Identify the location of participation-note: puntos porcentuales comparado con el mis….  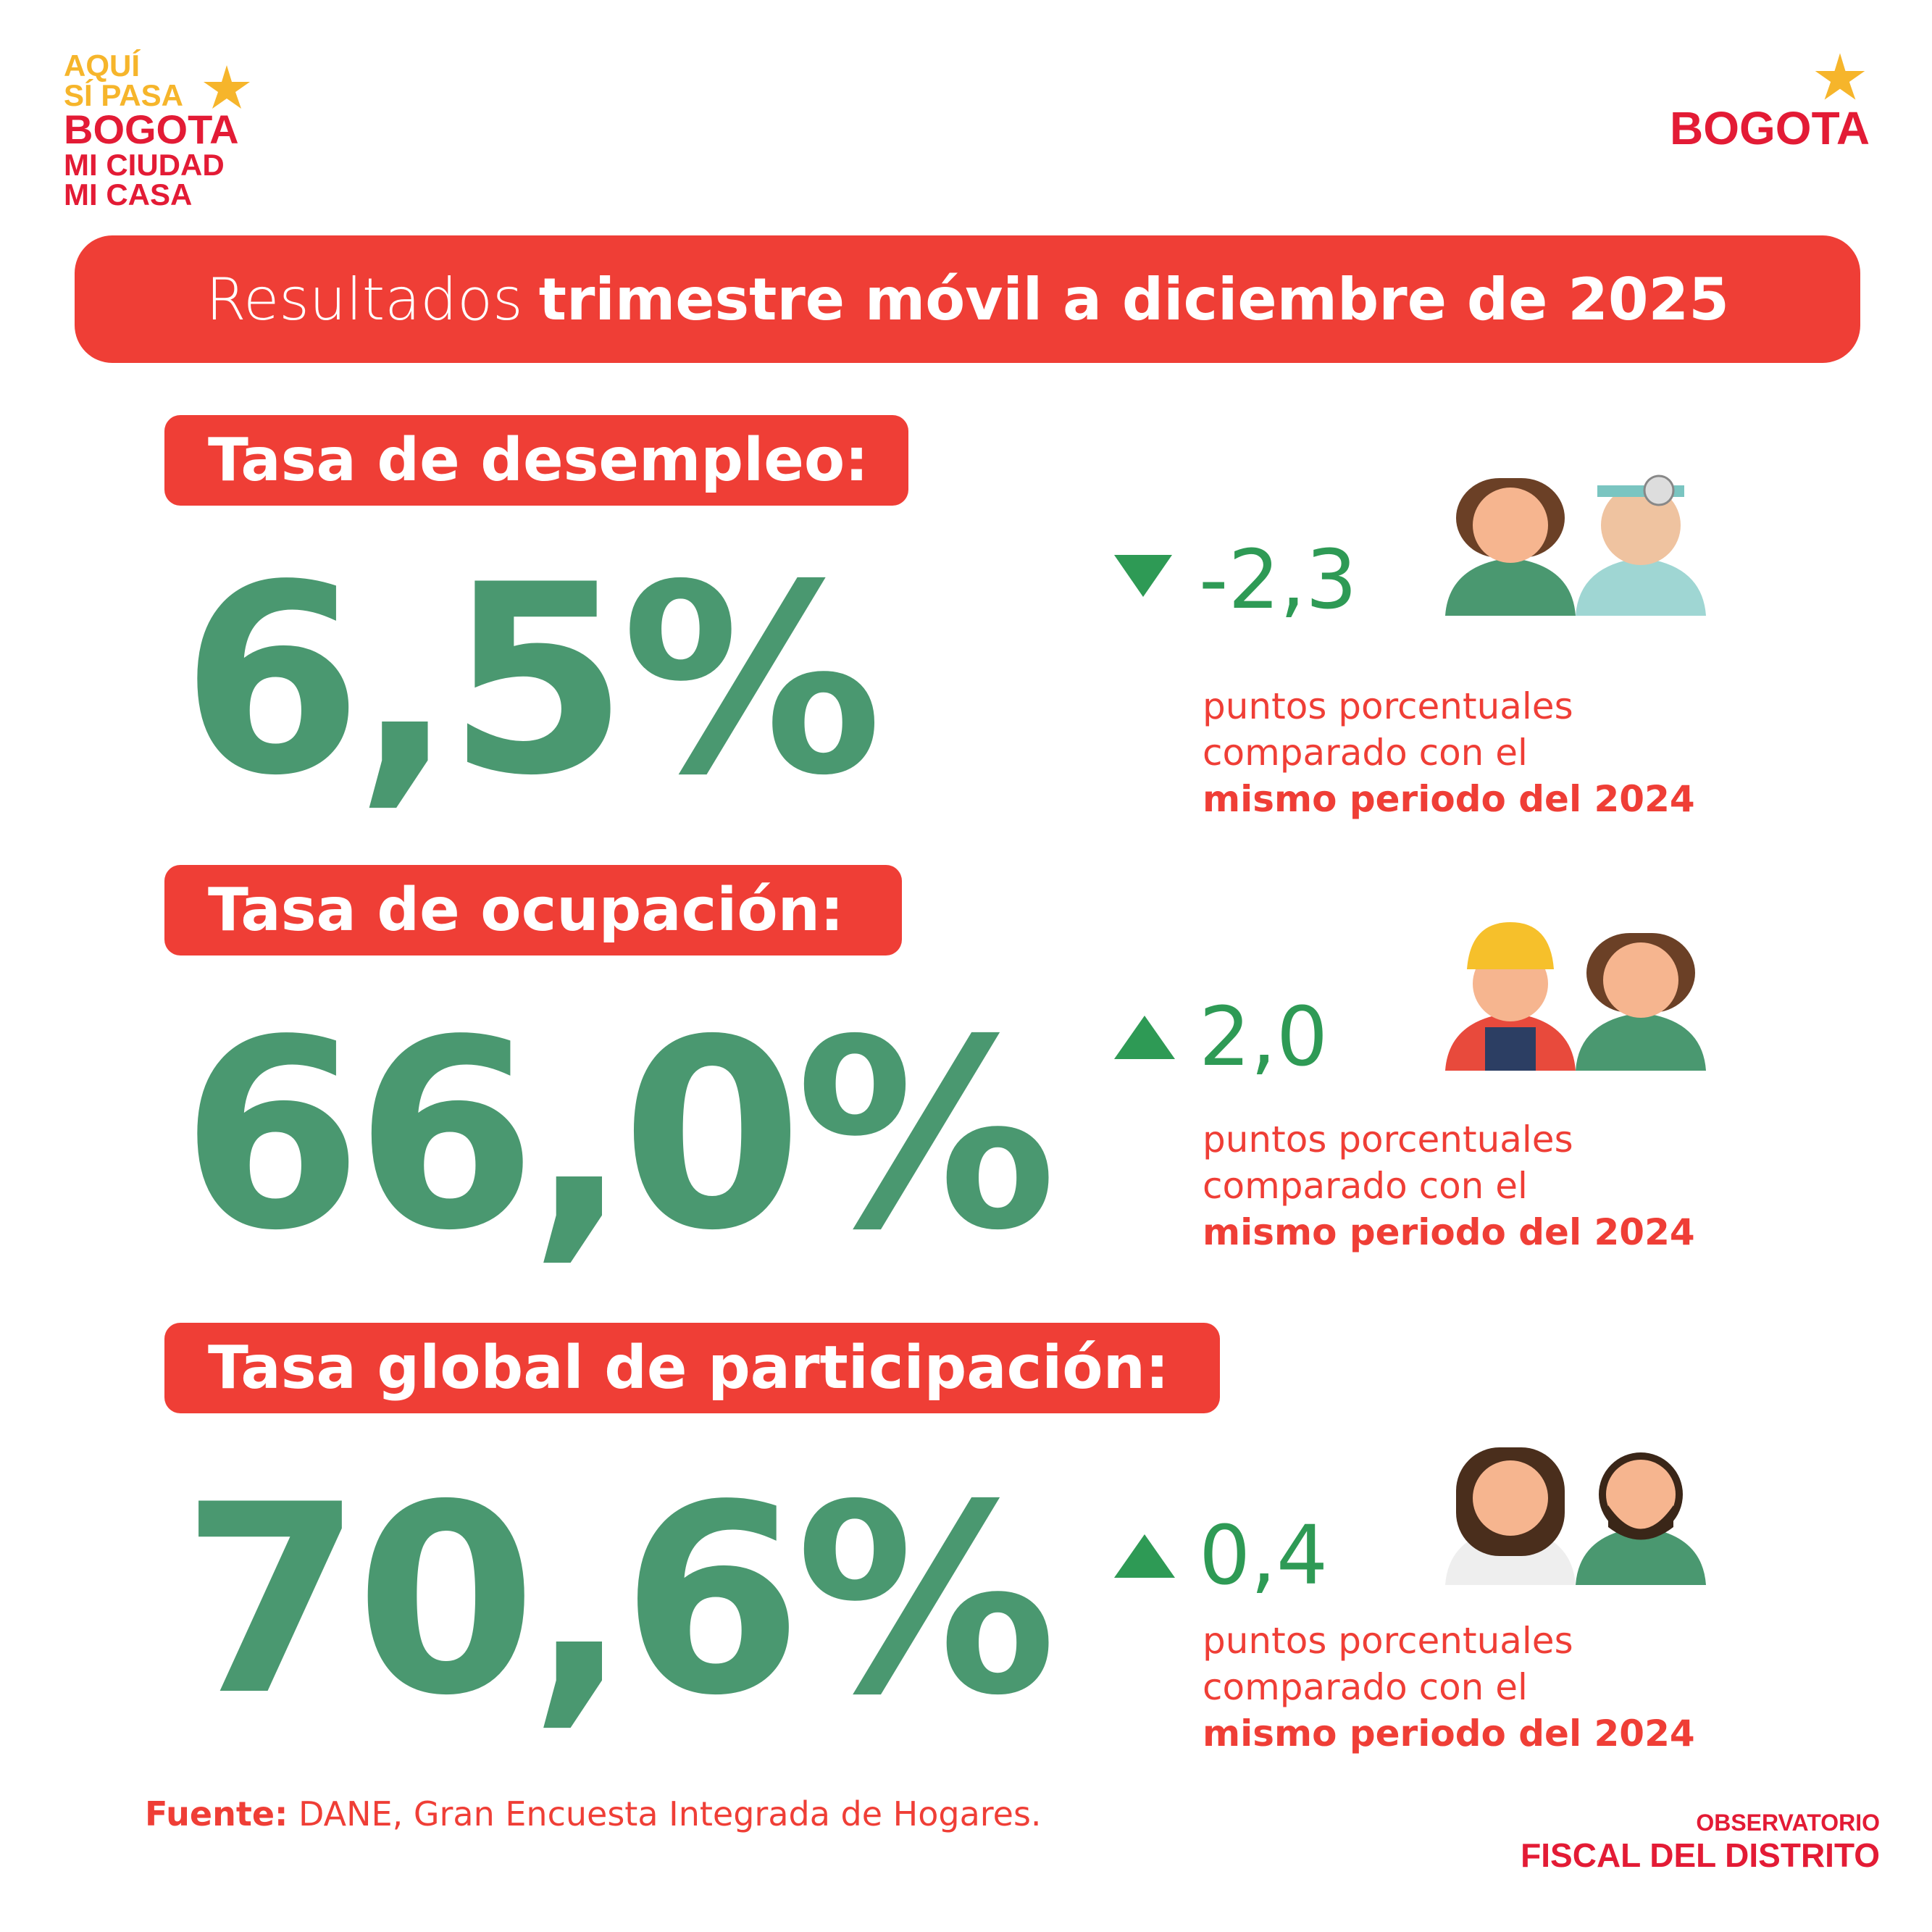
(1449, 1688).